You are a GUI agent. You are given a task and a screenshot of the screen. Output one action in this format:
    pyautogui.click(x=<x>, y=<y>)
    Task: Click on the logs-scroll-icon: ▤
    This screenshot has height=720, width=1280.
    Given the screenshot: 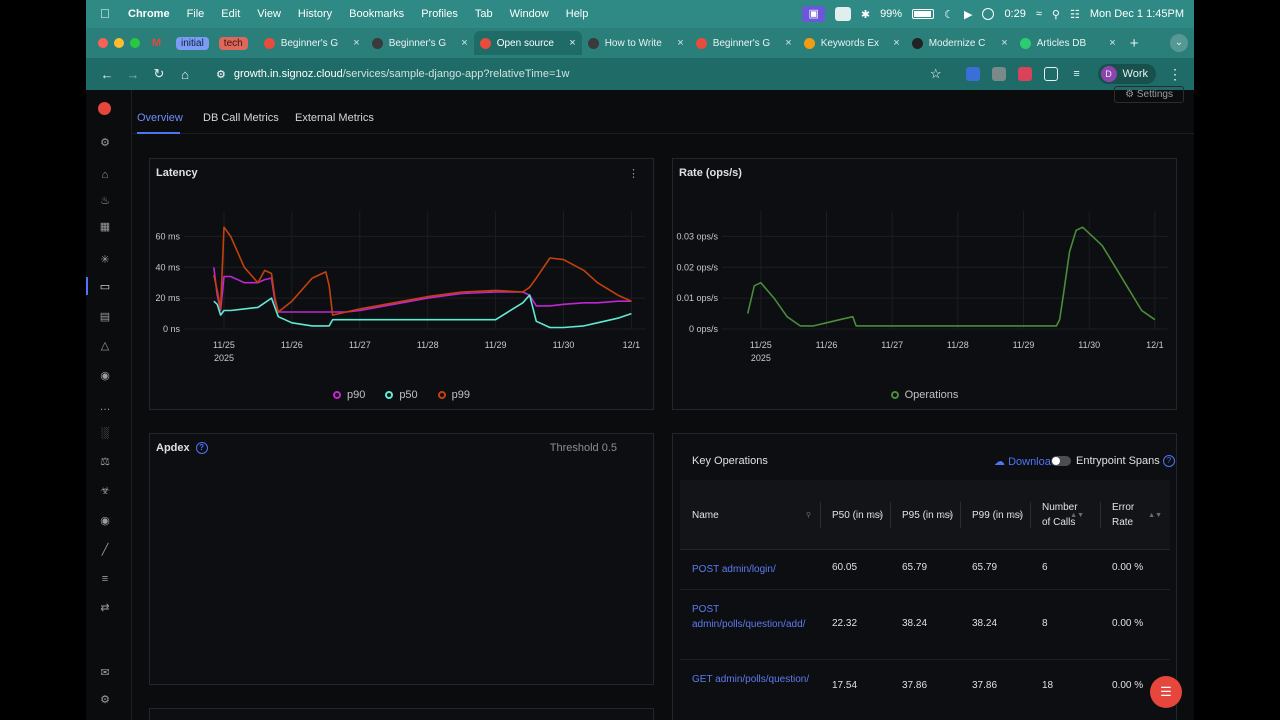 What is the action you would take?
    pyautogui.click(x=105, y=317)
    